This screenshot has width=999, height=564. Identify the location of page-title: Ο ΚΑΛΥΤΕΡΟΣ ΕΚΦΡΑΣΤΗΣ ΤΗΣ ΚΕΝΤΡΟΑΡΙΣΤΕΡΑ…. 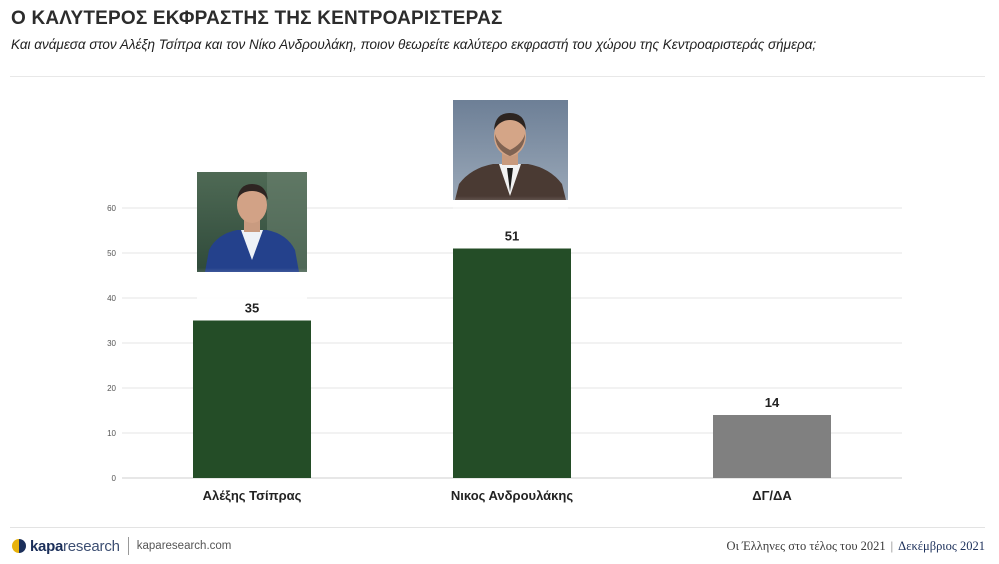
(257, 18).